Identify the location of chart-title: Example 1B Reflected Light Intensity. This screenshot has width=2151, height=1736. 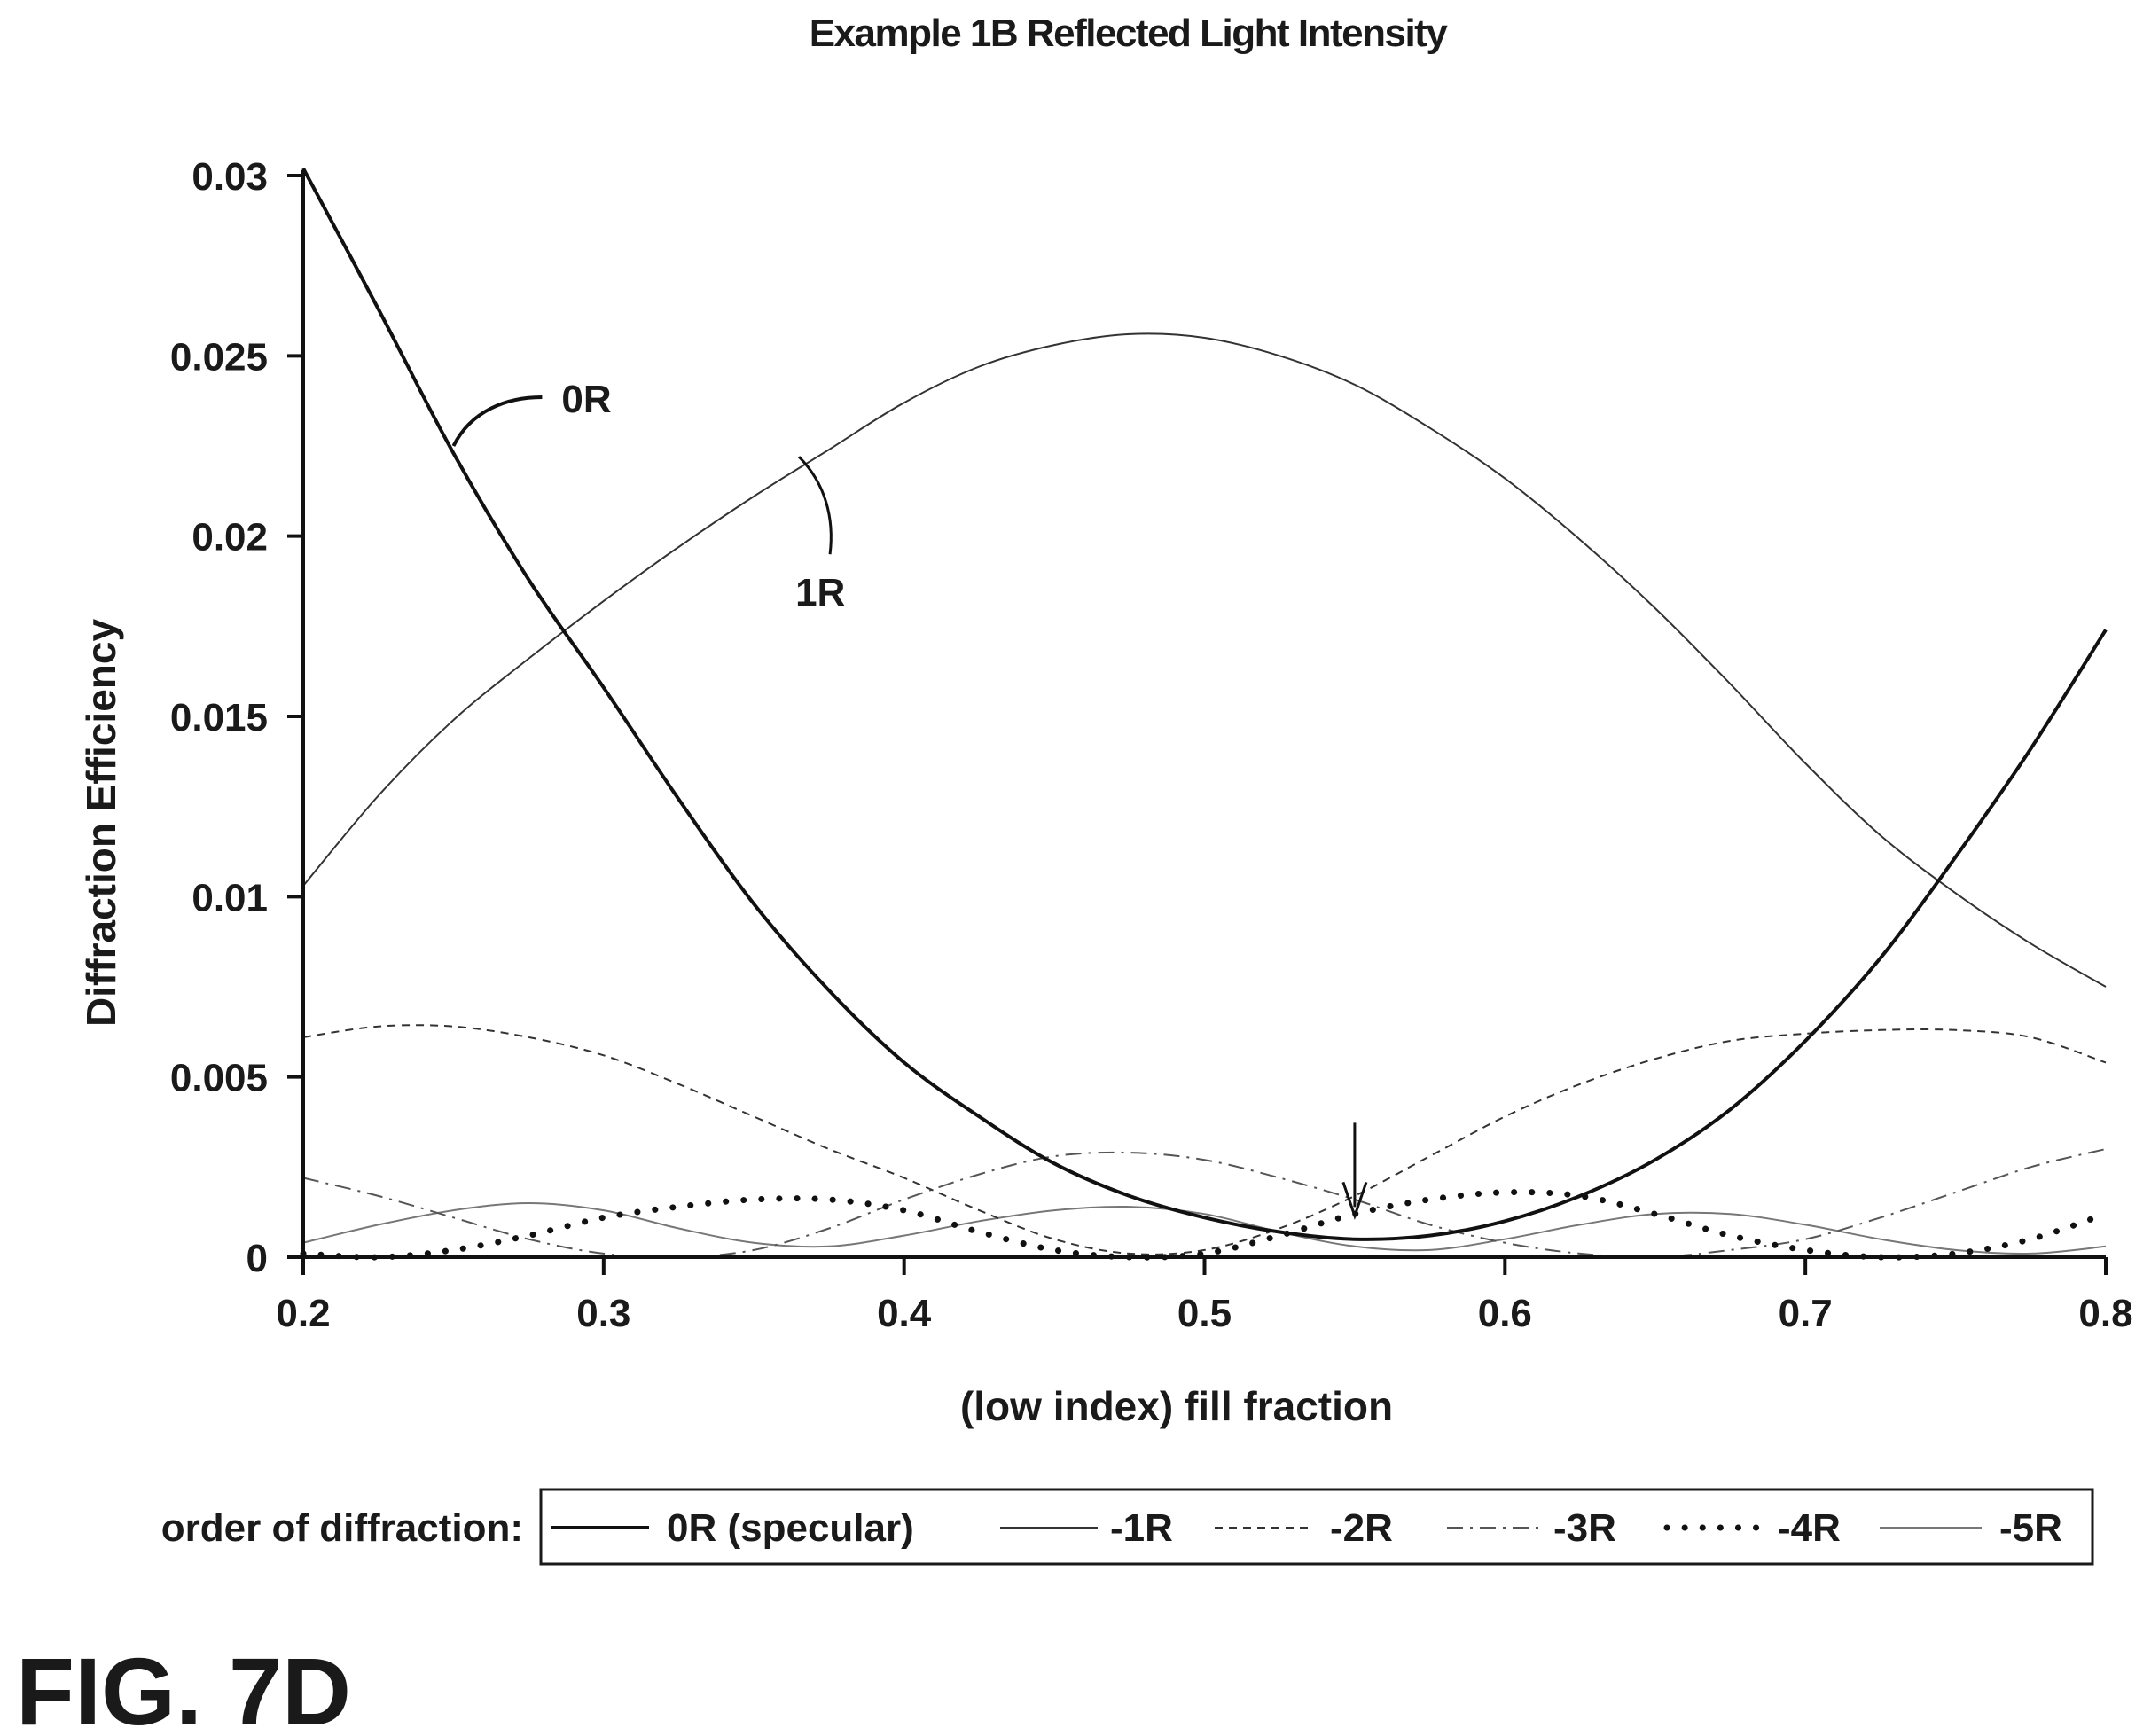
(1130, 33).